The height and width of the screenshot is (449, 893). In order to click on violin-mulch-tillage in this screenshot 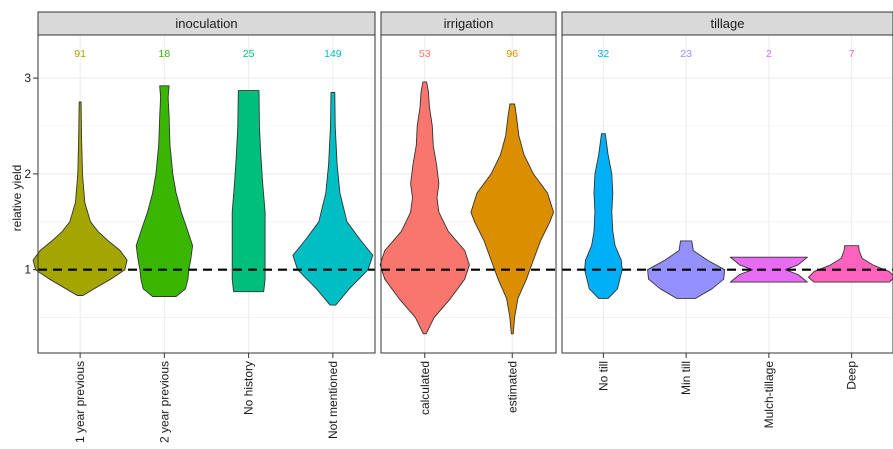, I will do `click(768, 269)`.